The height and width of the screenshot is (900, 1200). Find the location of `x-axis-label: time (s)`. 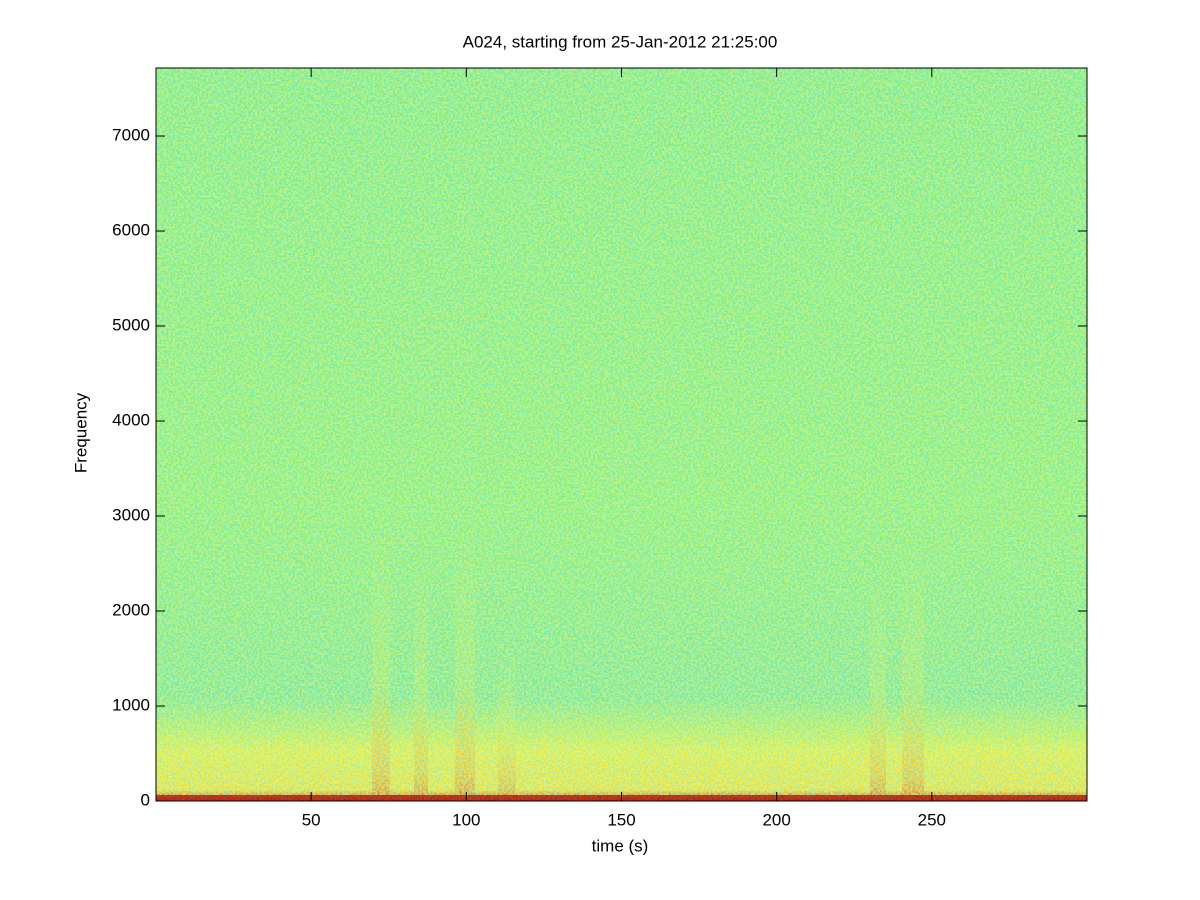

x-axis-label: time (s) is located at coordinates (620, 845).